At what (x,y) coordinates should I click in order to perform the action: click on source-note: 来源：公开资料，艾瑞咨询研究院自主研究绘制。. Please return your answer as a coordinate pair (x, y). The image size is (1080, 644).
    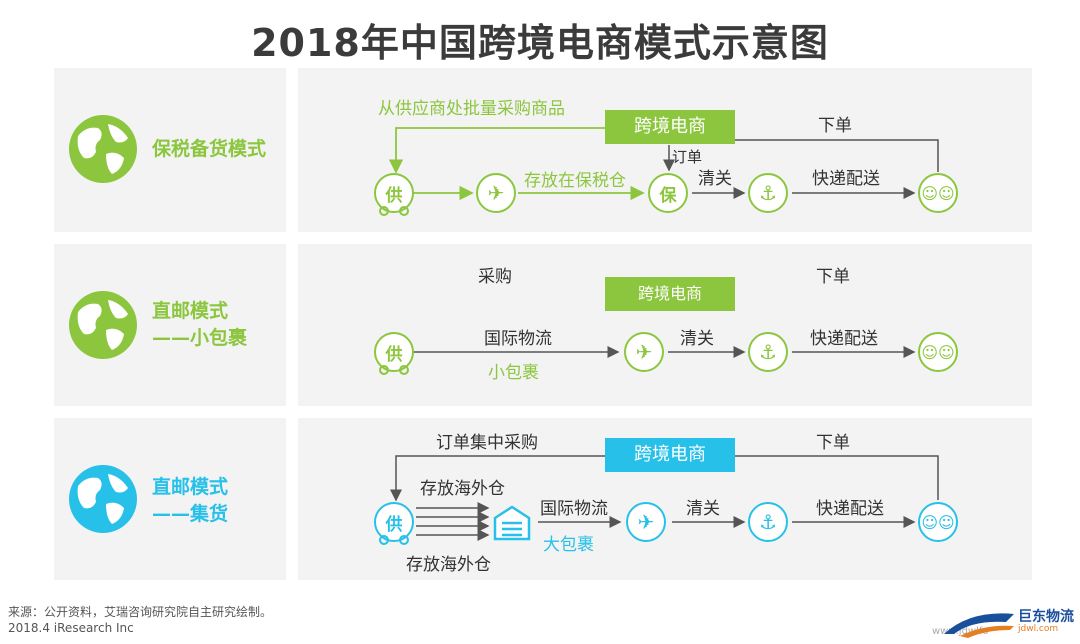
    Looking at the image, I should click on (140, 612).